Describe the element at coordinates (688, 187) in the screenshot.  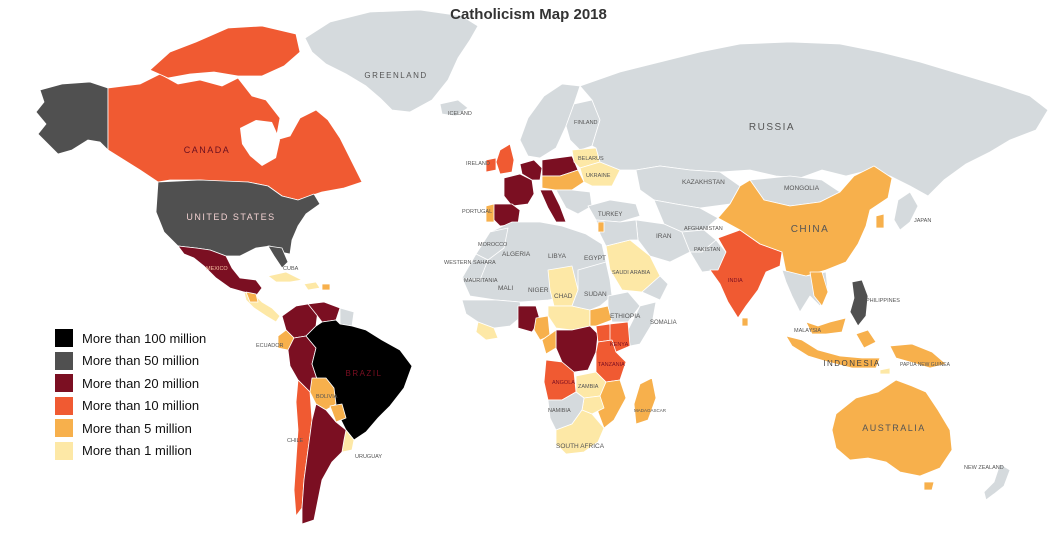
I see `country-kazakhstan` at that location.